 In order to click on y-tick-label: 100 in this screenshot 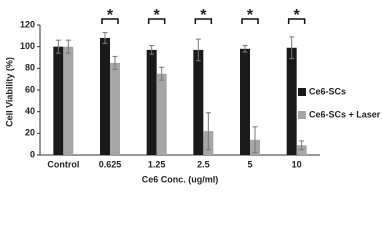, I will do `click(27, 46)`.